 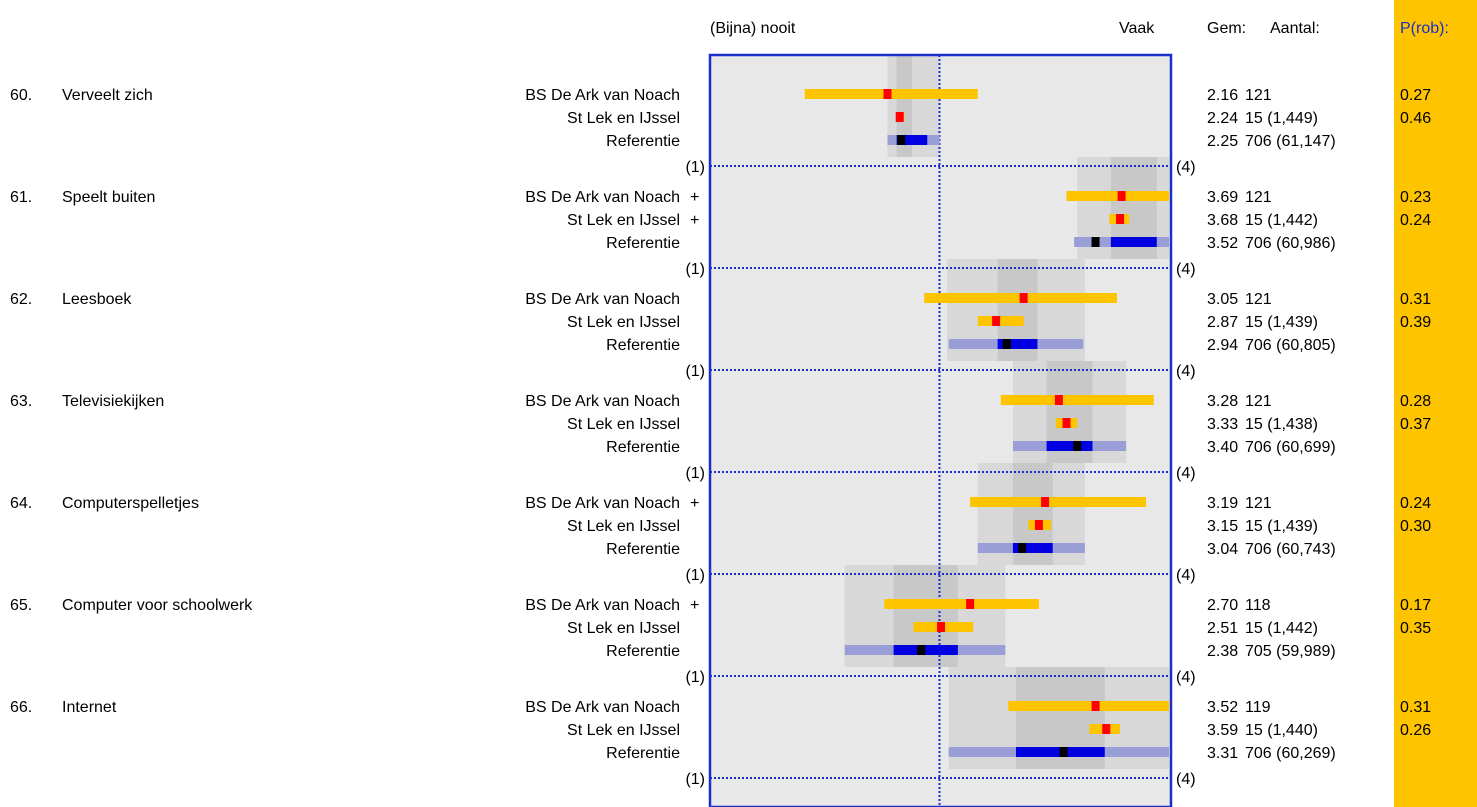 What do you see at coordinates (1415, 95) in the screenshot?
I see `row-prob: 0.27` at bounding box center [1415, 95].